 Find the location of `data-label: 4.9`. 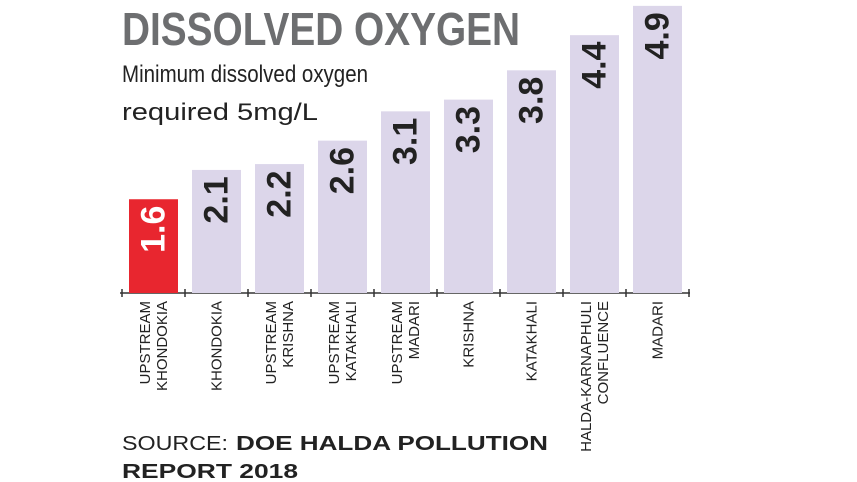

data-label: 4.9 is located at coordinates (658, 35).